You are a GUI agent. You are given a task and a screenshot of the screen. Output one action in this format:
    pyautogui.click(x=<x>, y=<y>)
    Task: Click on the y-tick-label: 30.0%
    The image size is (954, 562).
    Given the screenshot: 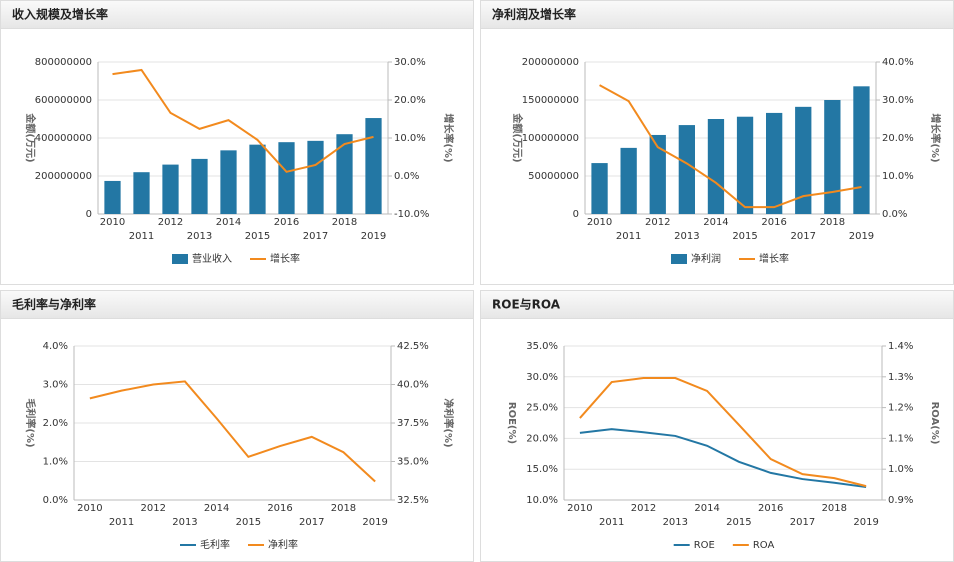 What is the action you would take?
    pyautogui.click(x=542, y=377)
    